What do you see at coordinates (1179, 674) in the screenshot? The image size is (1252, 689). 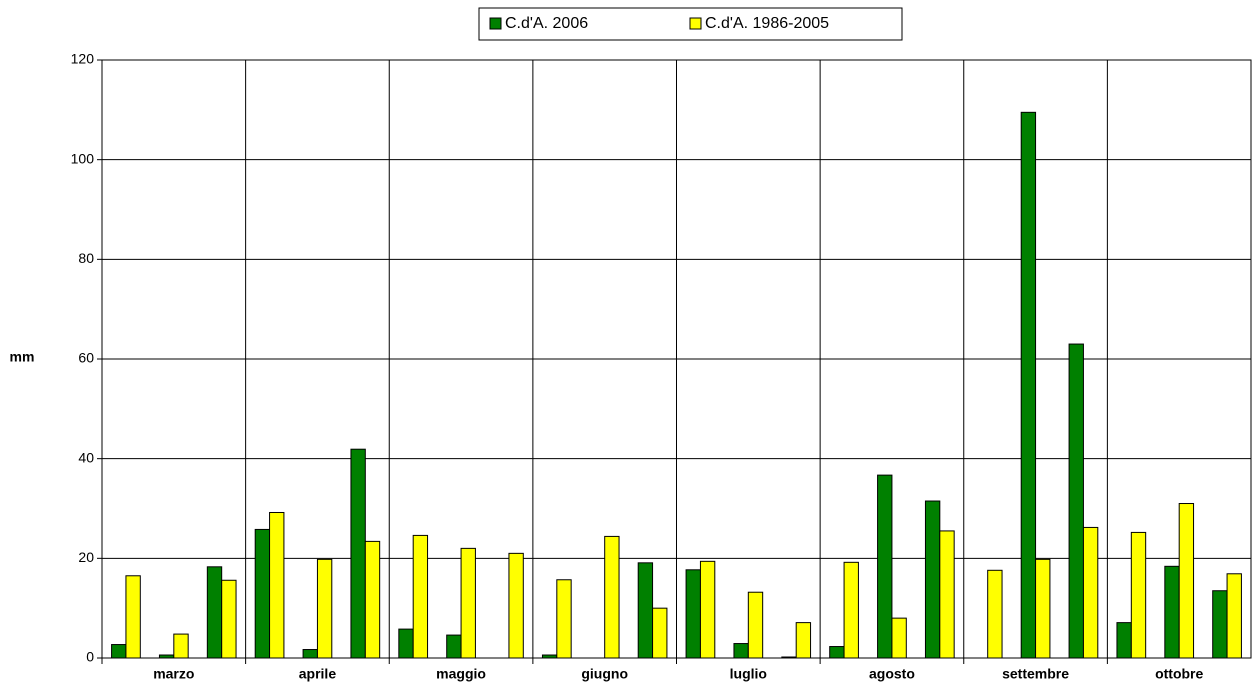 I see `x-tick-label: ottobre` at bounding box center [1179, 674].